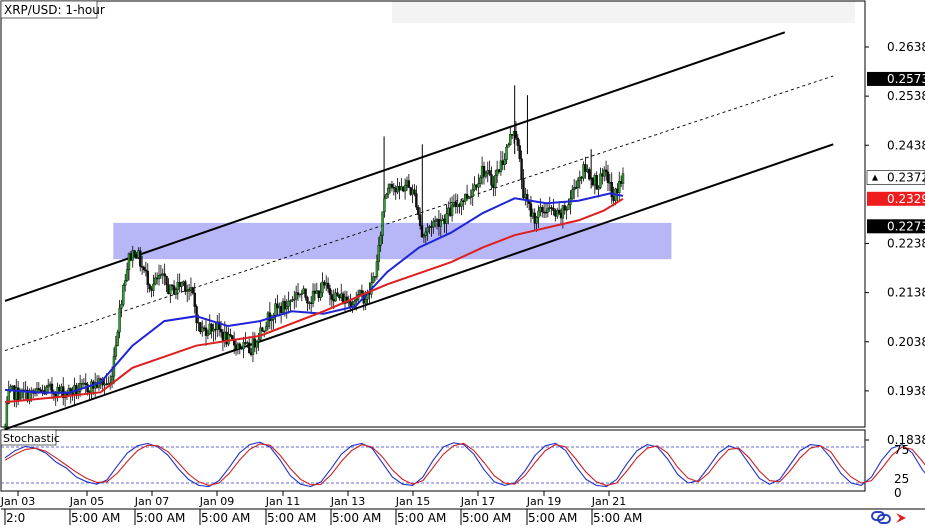 This screenshot has height=529, width=925. Describe the element at coordinates (54, 10) in the screenshot. I see `chart-title: XRP/USD: 1-hour` at that location.